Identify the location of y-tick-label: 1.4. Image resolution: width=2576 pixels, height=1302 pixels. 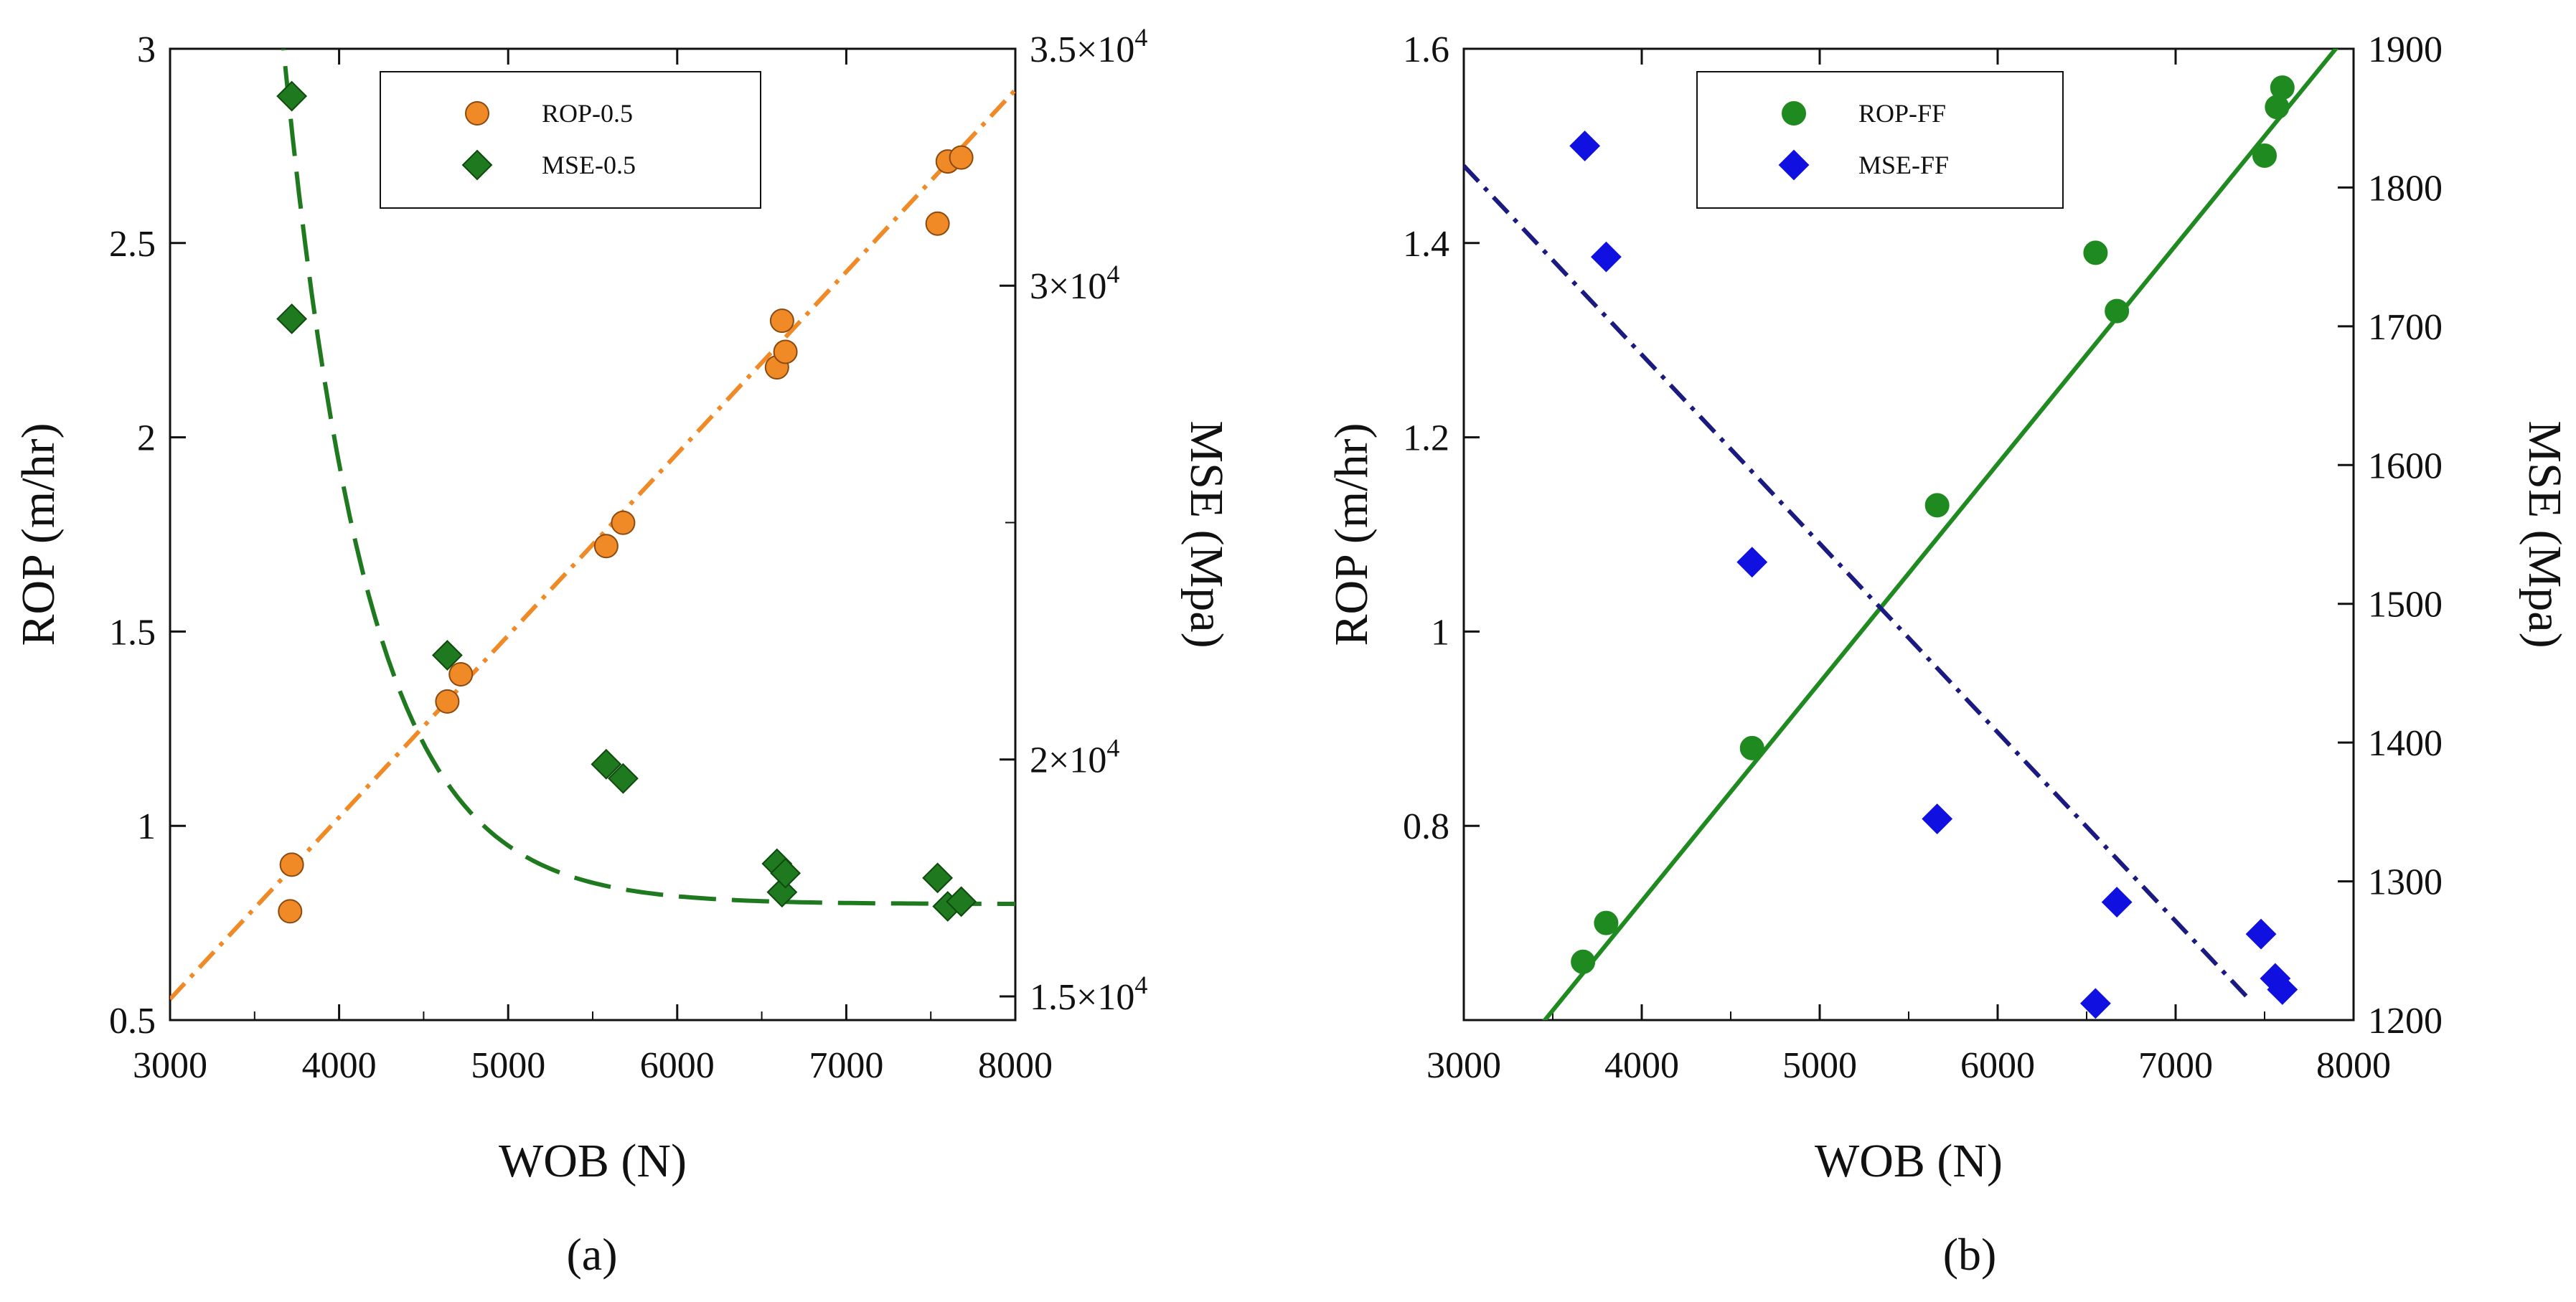
(1426, 244).